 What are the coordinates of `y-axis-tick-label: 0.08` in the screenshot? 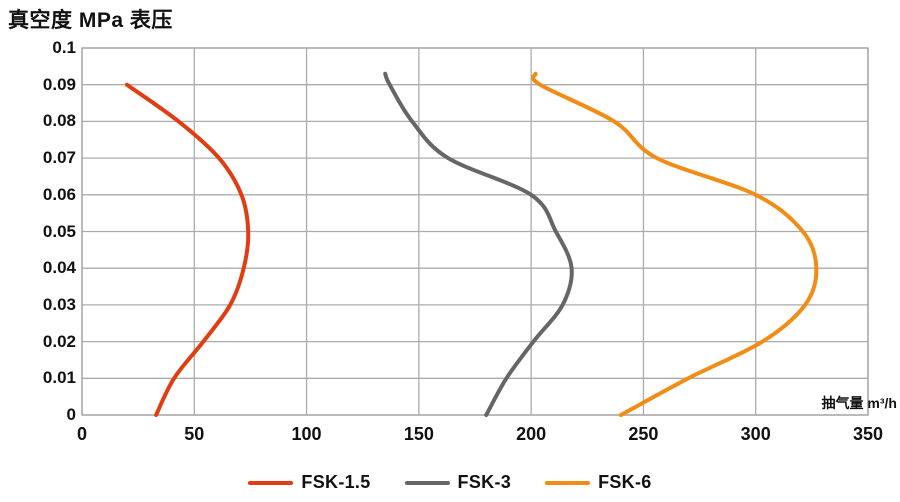 It's located at (59, 121).